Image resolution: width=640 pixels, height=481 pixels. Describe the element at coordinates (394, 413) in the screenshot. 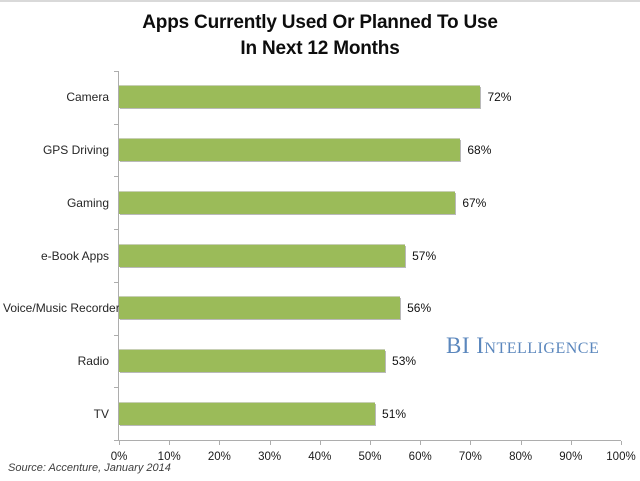

I see `value-label: 51%` at that location.